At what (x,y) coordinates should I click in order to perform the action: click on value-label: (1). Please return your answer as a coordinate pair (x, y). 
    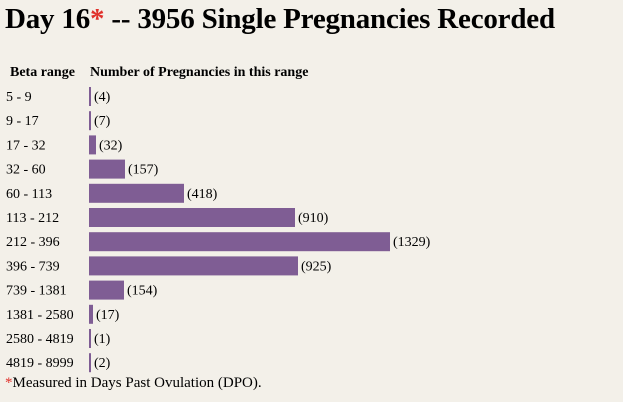
    Looking at the image, I should click on (102, 339).